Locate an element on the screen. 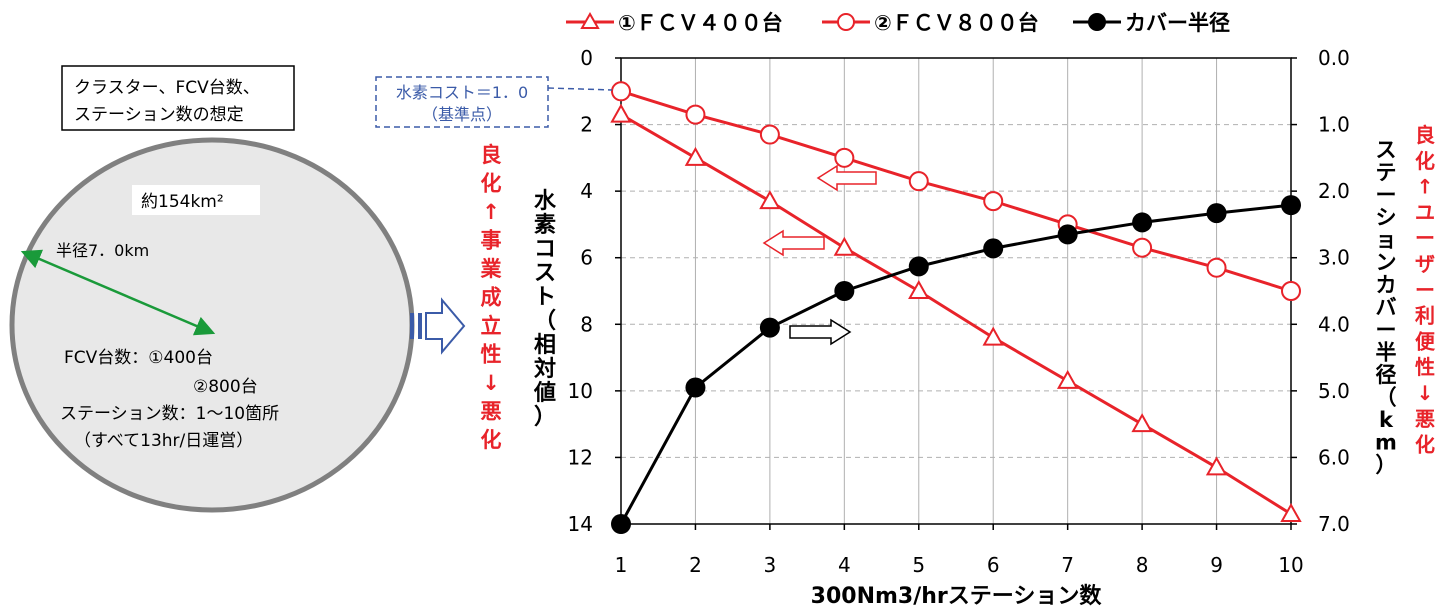  left-side-note-char: 化 is located at coordinates (491, 184).